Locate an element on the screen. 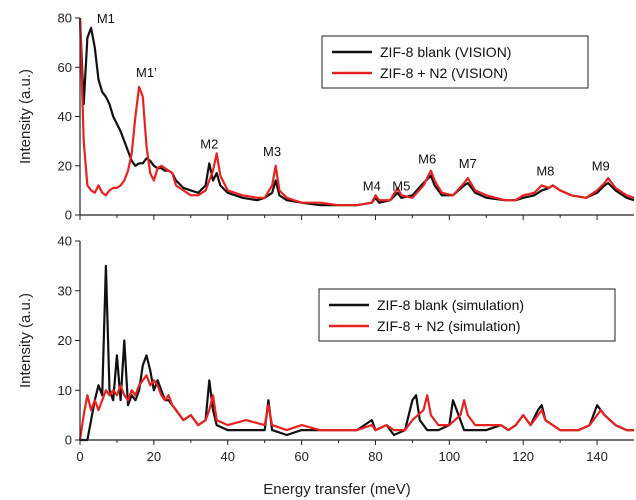  y-tick-label: 30 is located at coordinates (65, 290).